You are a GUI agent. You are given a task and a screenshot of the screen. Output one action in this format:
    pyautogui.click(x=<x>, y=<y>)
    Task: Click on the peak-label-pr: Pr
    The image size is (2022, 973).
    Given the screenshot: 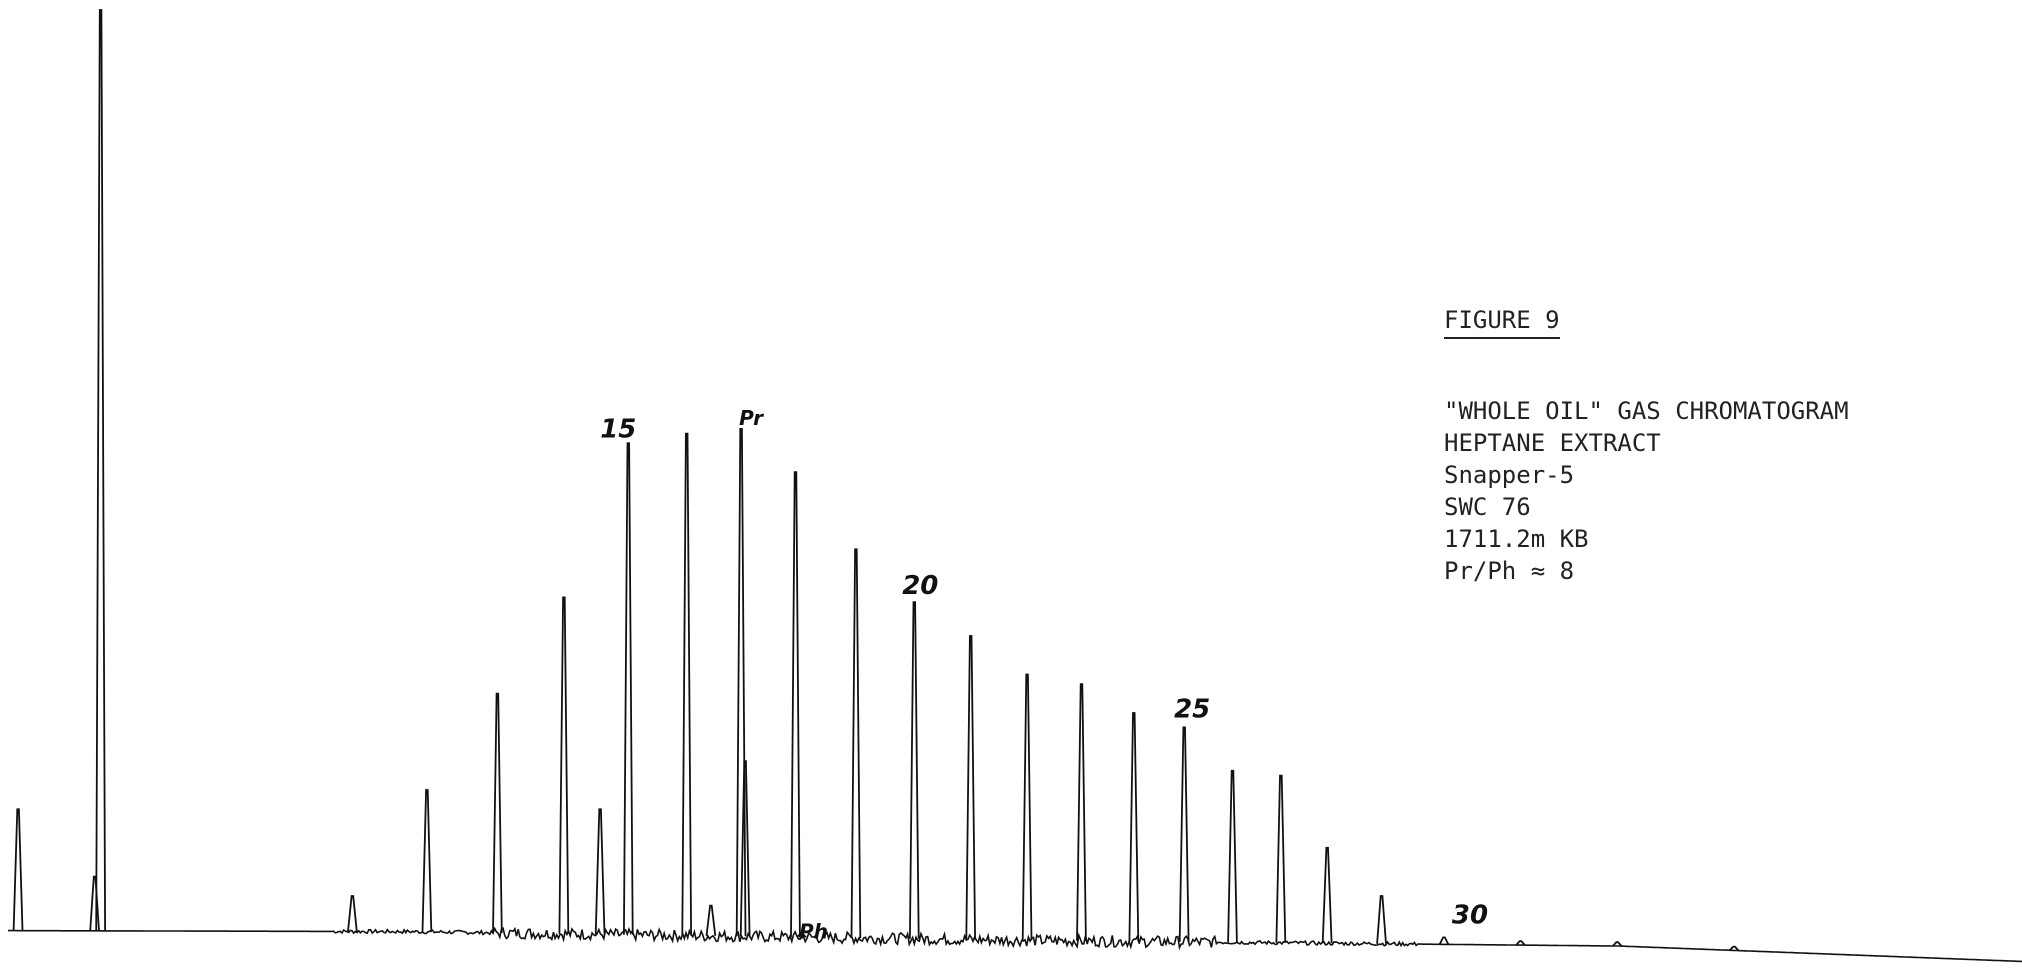 What is the action you would take?
    pyautogui.click(x=751, y=418)
    